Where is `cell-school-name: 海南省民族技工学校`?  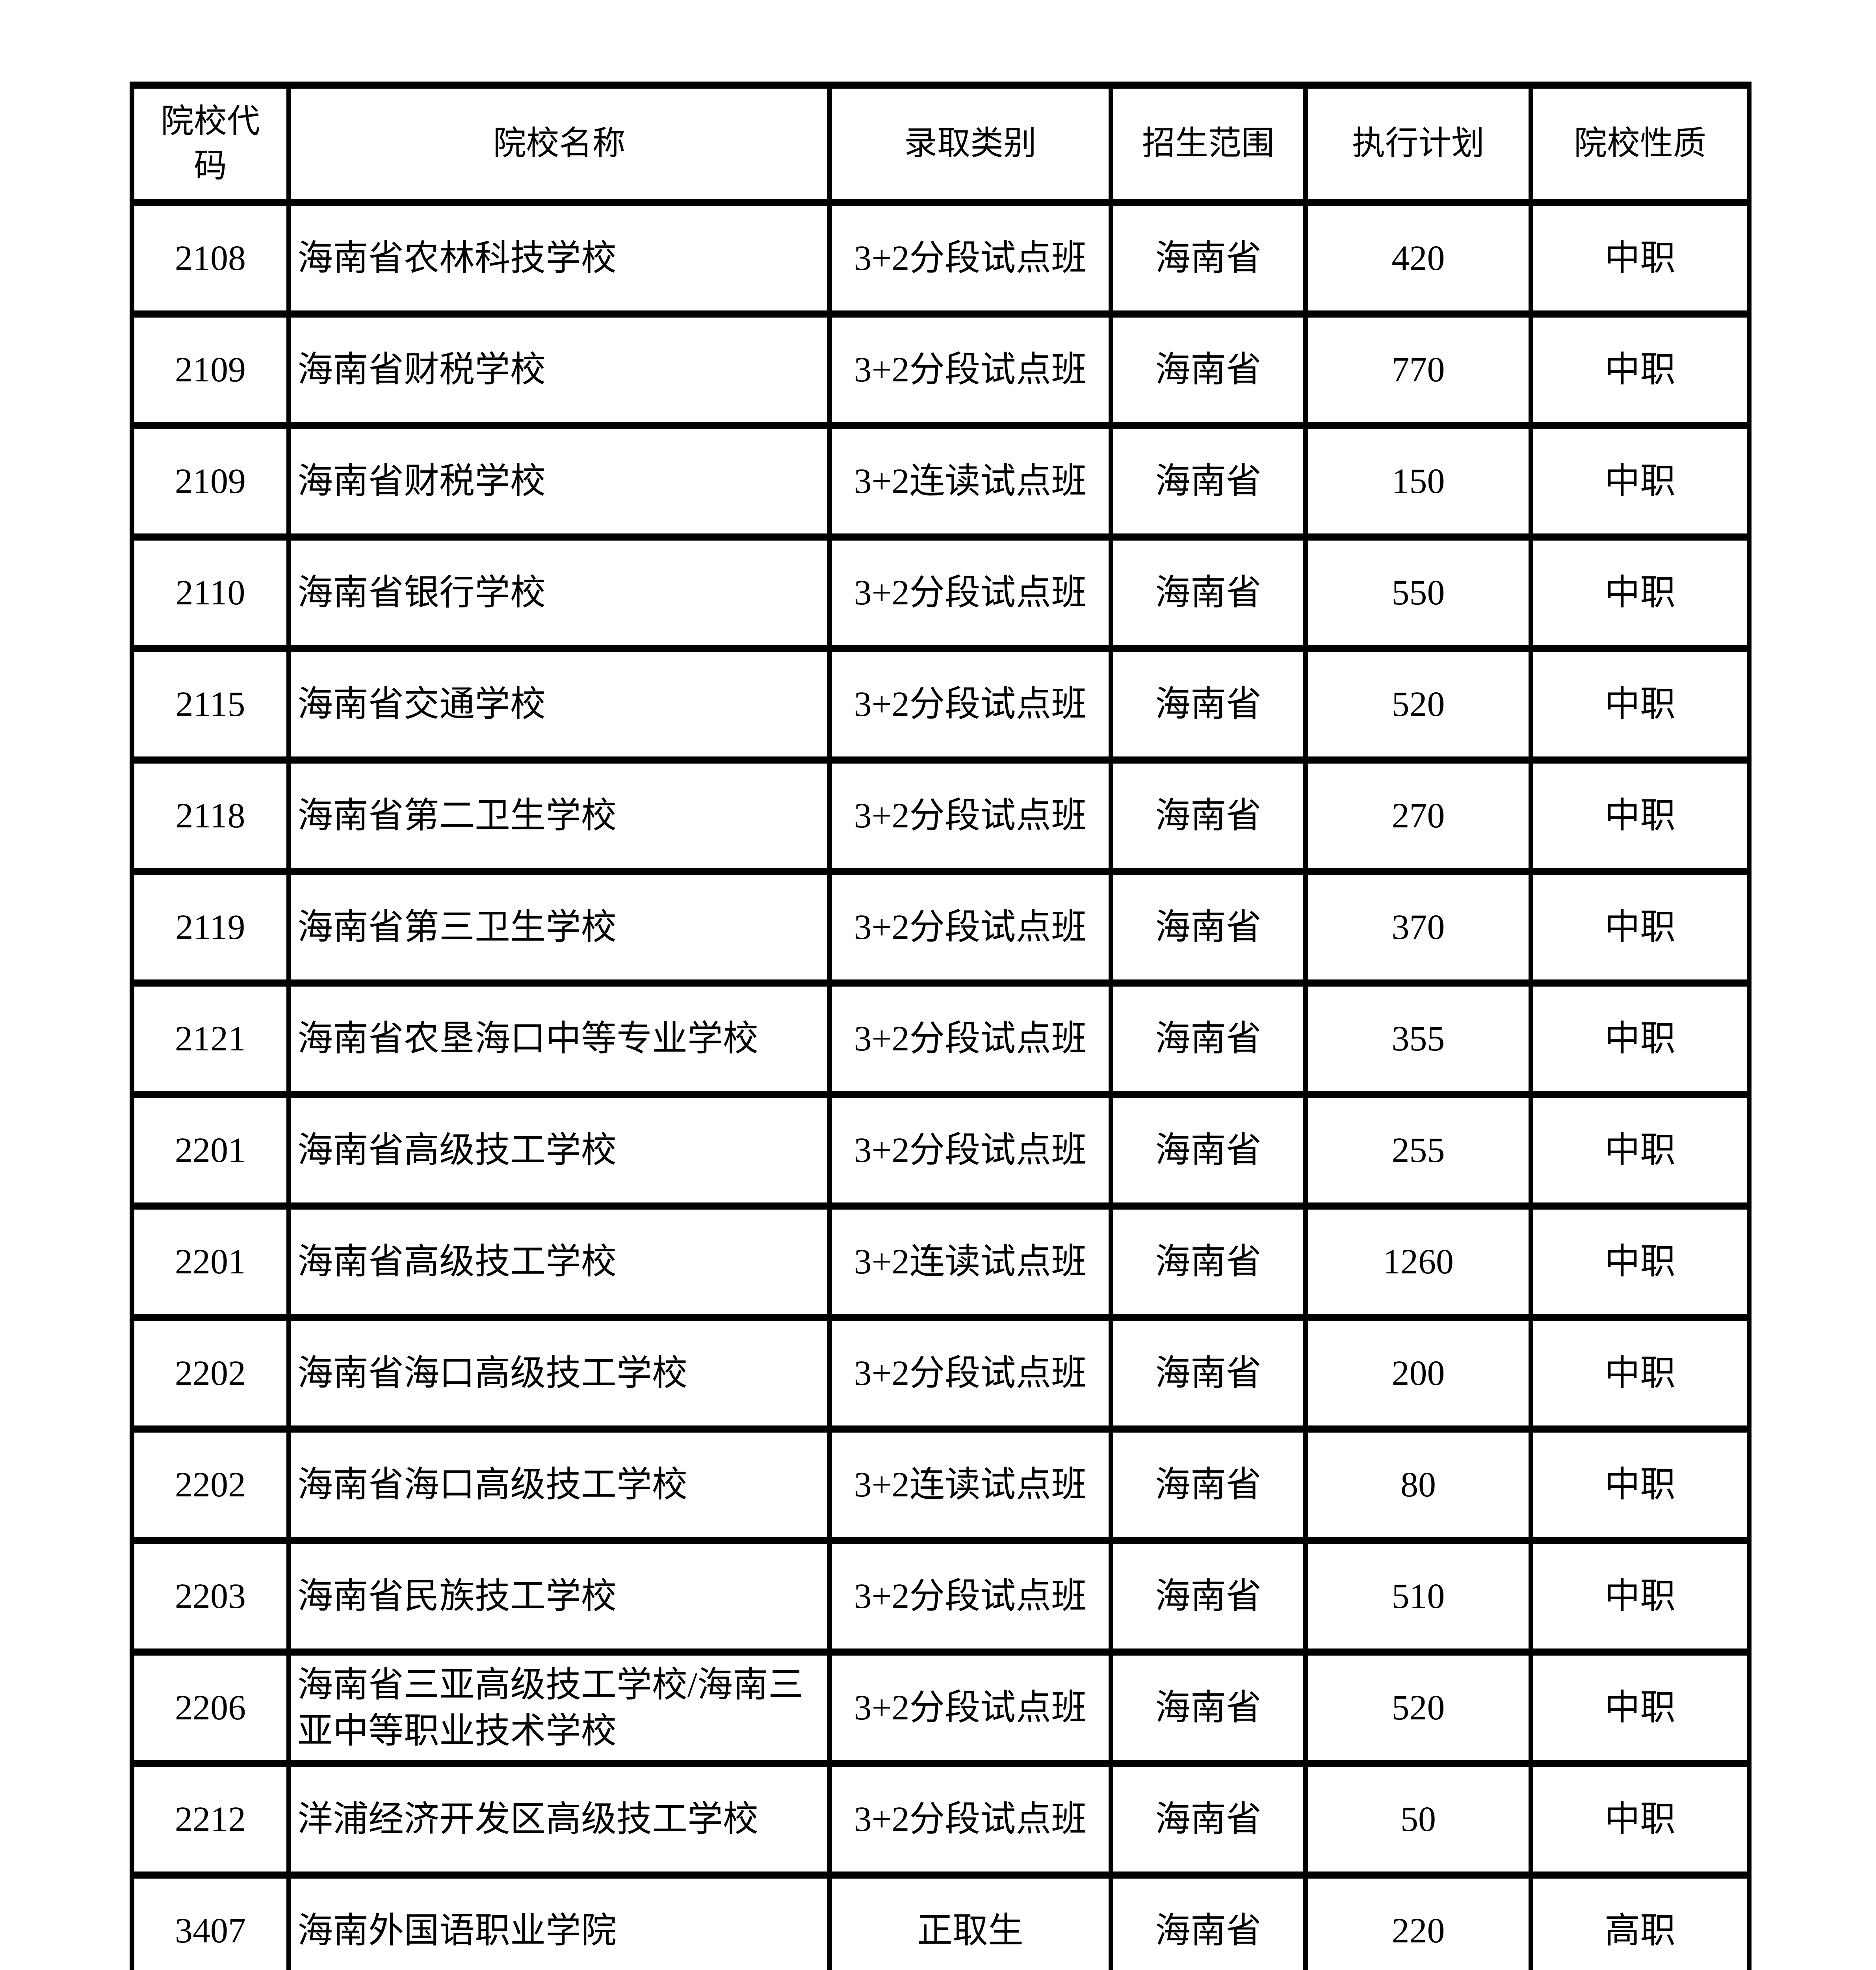
cell-school-name: 海南省民族技工学校 is located at coordinates (559, 1596).